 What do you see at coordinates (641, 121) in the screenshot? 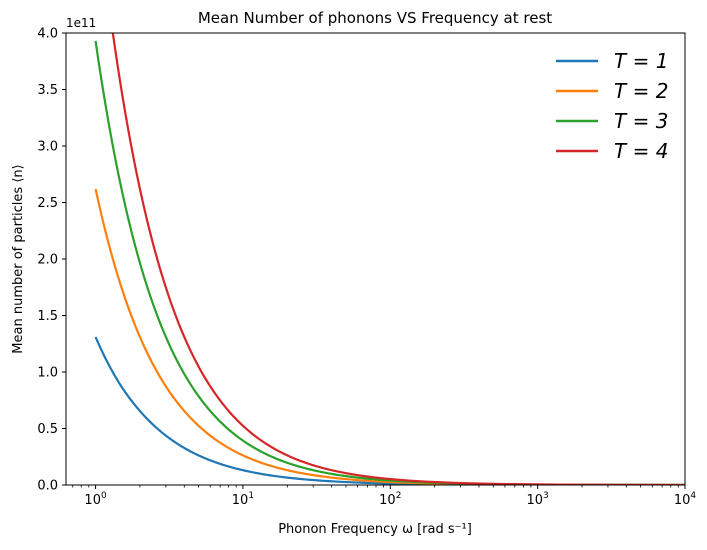
I see `legend-label: T = 3` at bounding box center [641, 121].